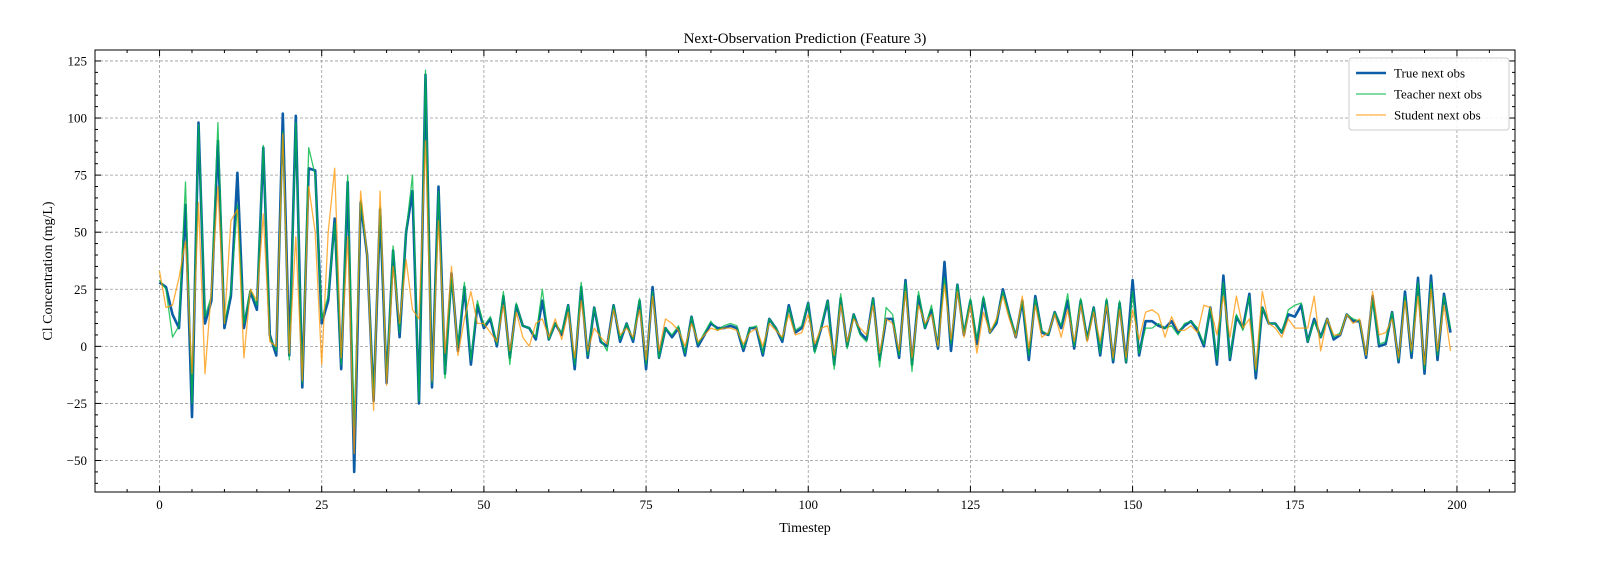 This screenshot has height=582, width=1600. What do you see at coordinates (1457, 504) in the screenshot?
I see `x-tick-label: 200` at bounding box center [1457, 504].